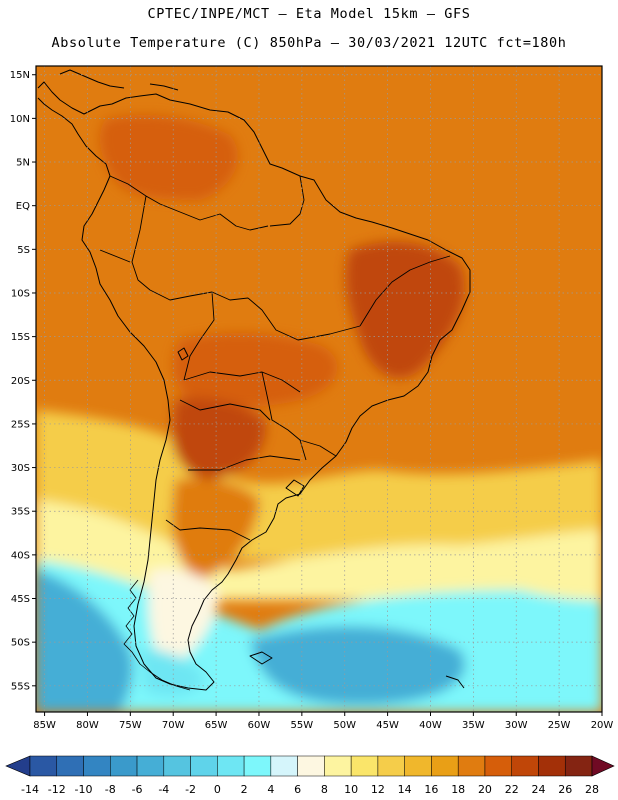  What do you see at coordinates (387, 725) in the screenshot?
I see `lon-label: 45W` at bounding box center [387, 725].